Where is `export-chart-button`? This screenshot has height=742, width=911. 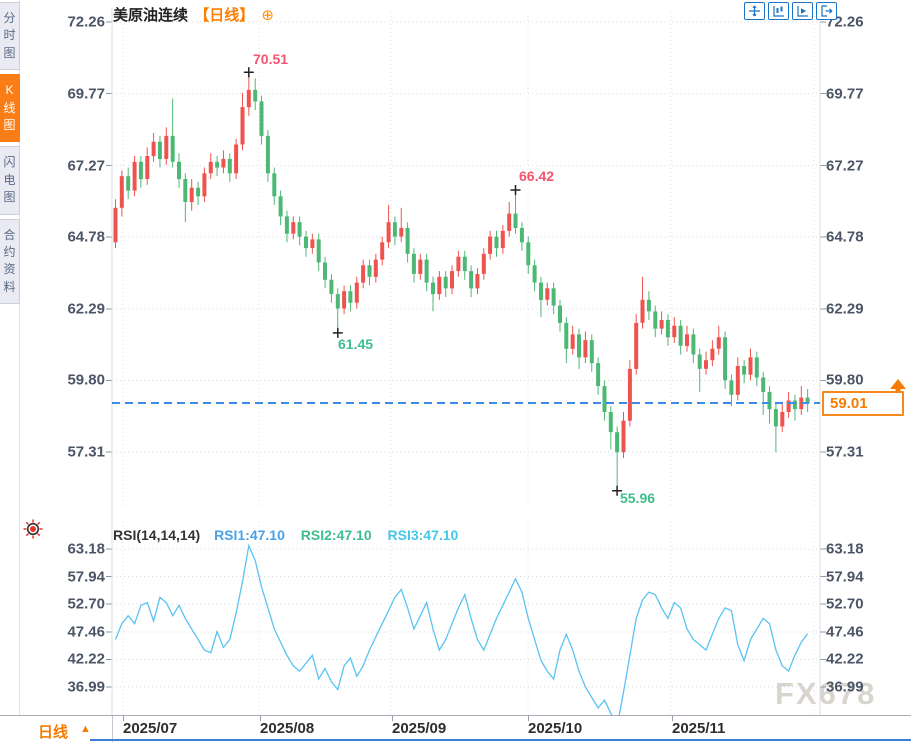
export-chart-button is located at coordinates (826, 11).